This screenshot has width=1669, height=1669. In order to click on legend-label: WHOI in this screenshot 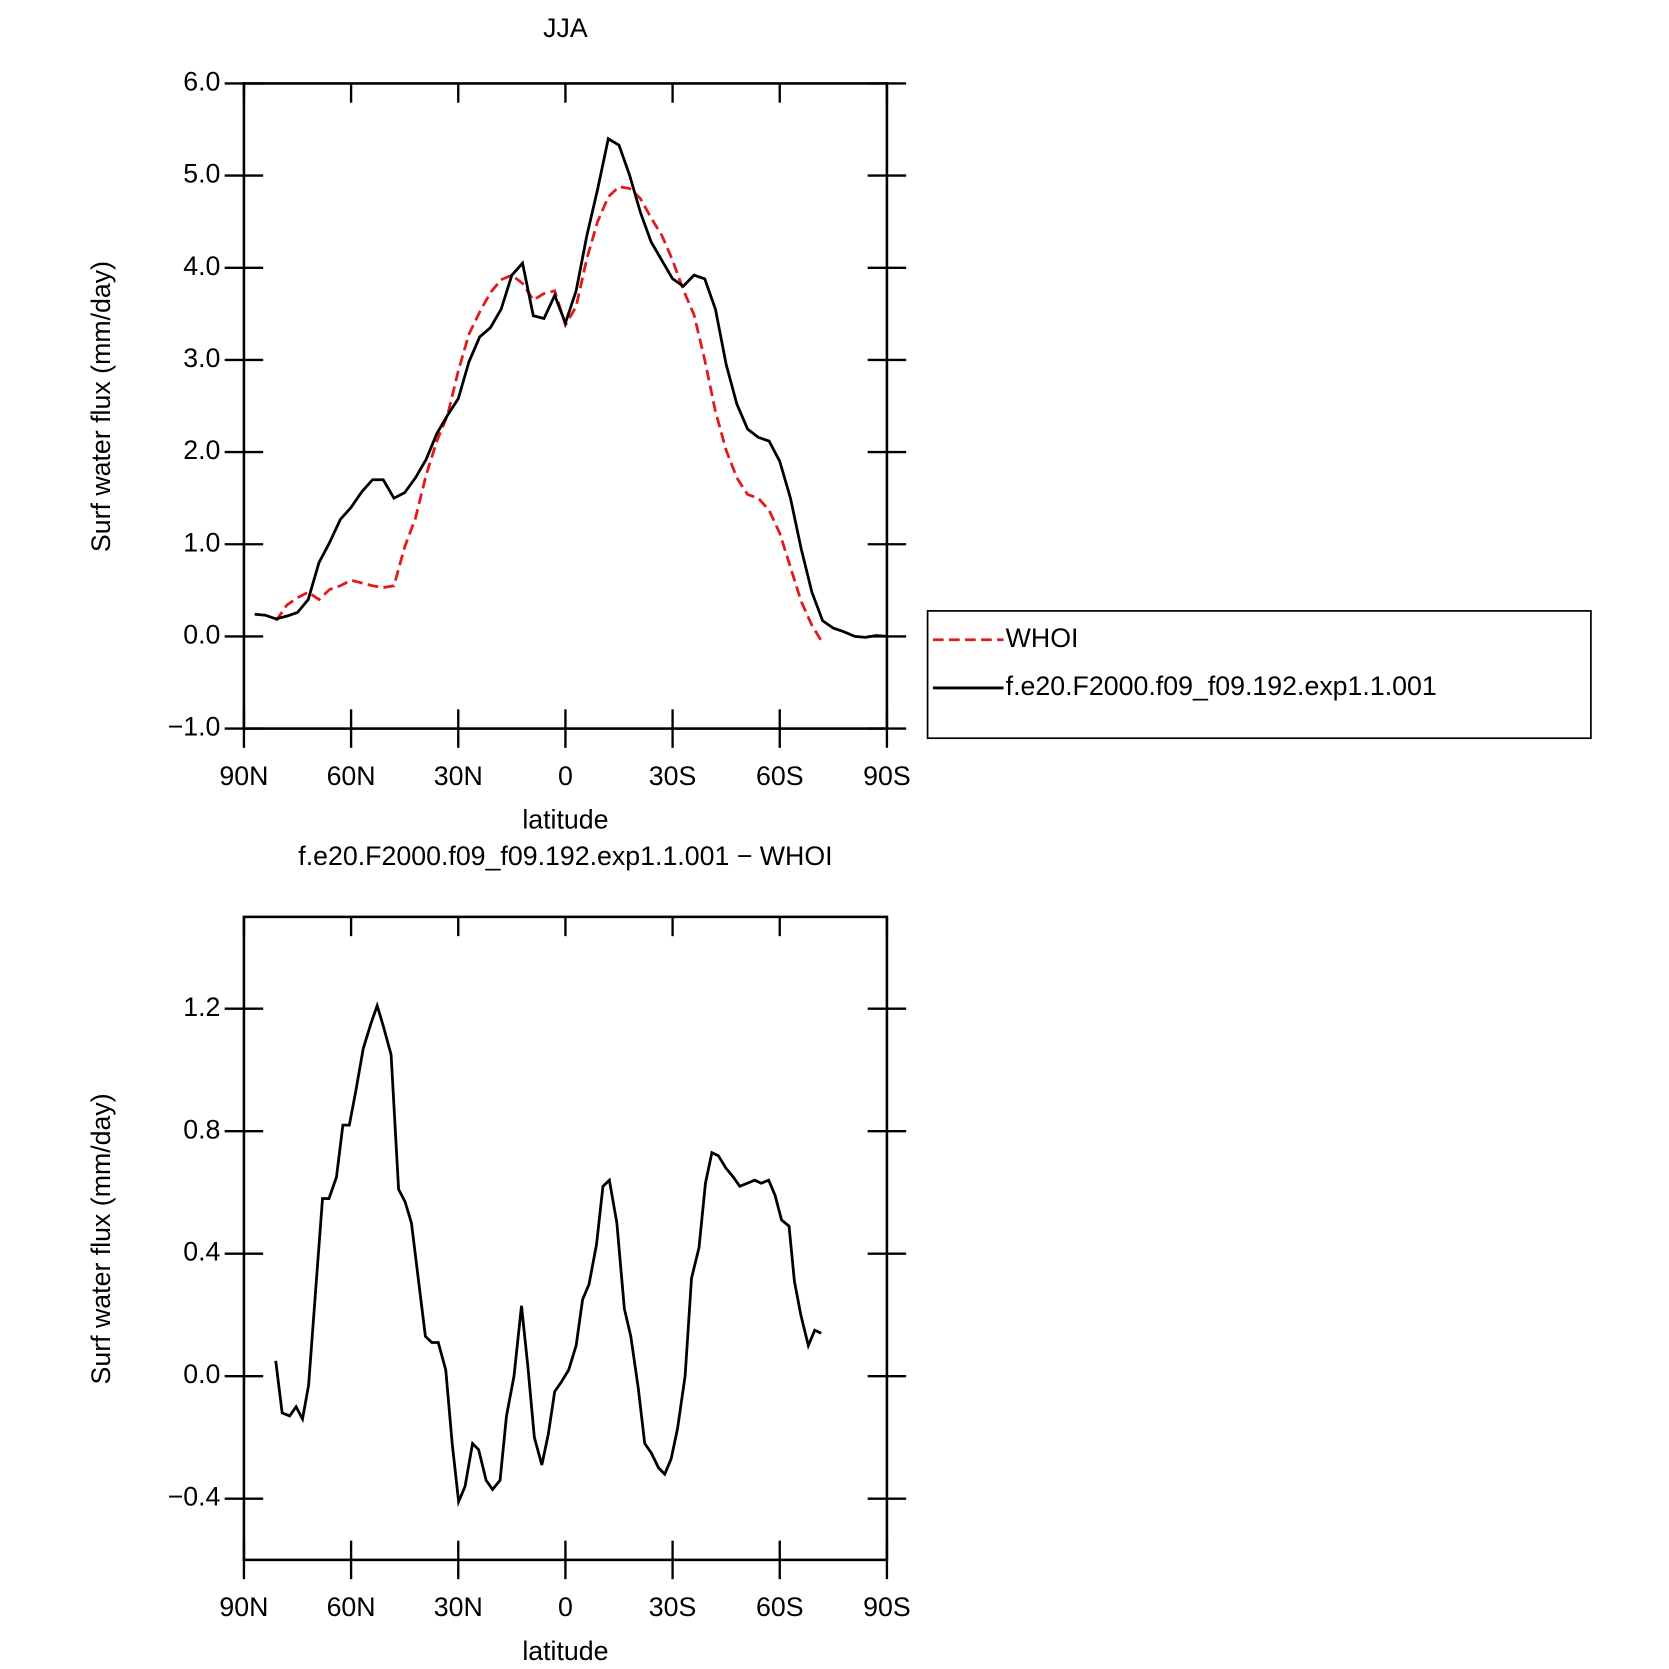, I will do `click(1042, 638)`.